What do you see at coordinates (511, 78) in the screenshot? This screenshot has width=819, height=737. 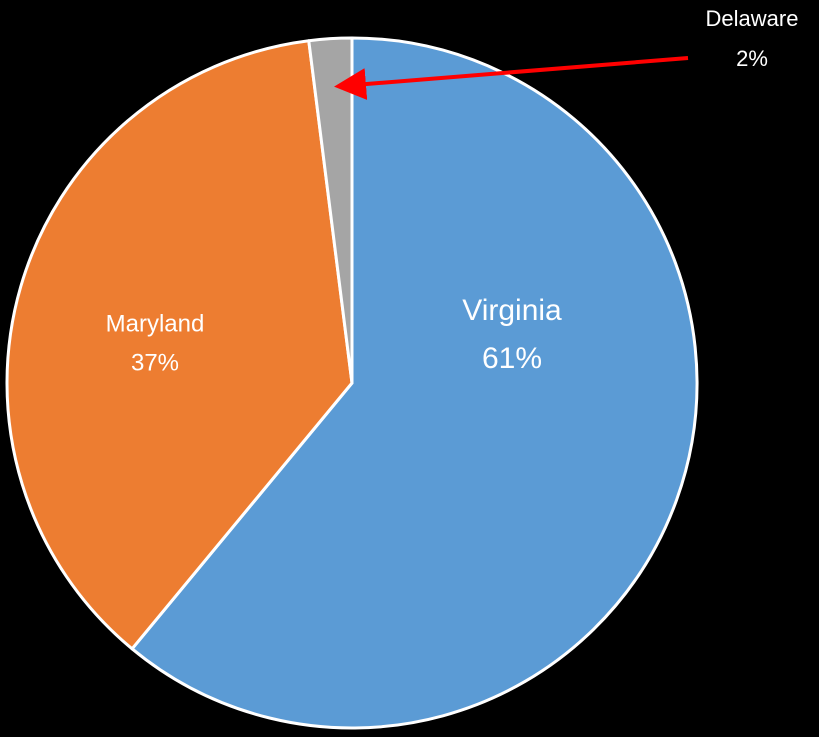 I see `callout-arrow` at bounding box center [511, 78].